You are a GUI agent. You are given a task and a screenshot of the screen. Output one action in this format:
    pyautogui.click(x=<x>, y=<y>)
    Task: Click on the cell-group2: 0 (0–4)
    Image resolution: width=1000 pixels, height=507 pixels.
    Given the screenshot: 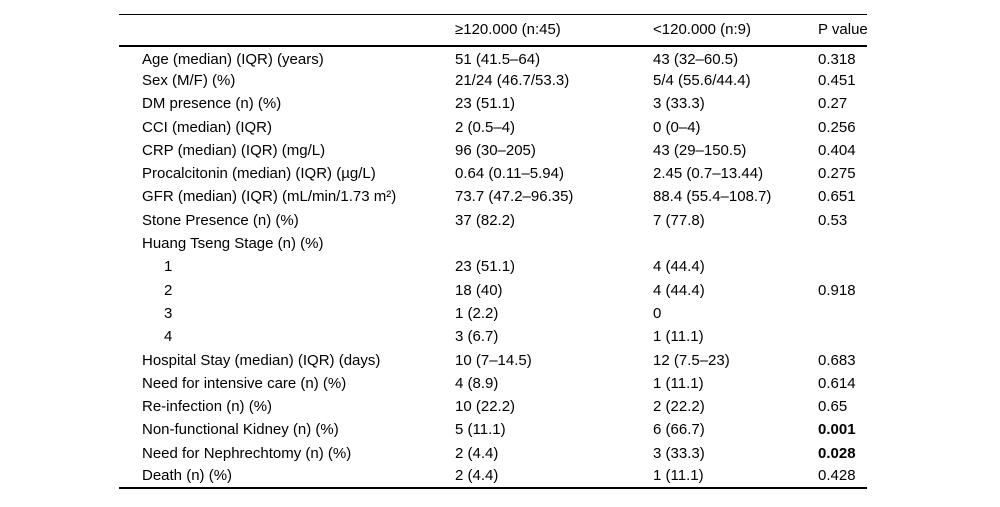 What is the action you would take?
    pyautogui.click(x=677, y=127)
    